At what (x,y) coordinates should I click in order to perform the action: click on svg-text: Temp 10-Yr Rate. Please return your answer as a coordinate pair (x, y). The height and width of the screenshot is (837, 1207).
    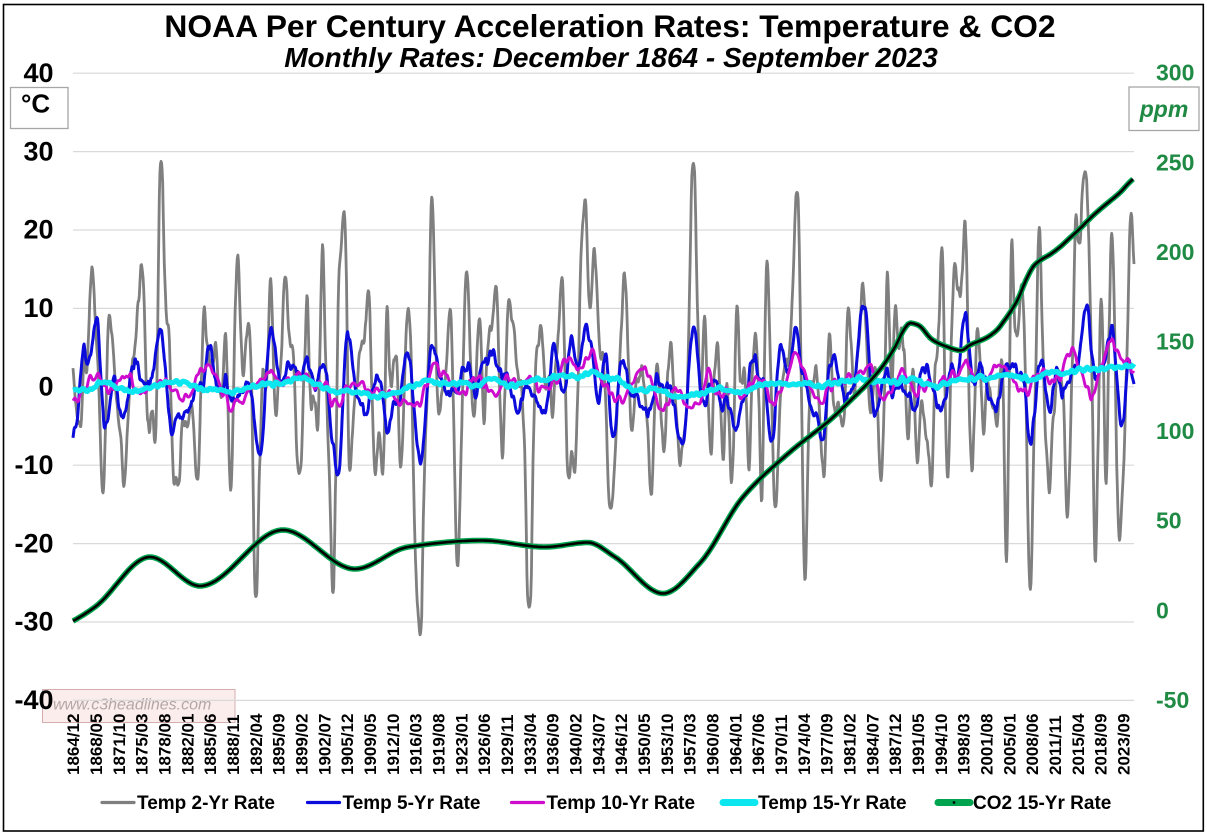
    Looking at the image, I should click on (621, 803).